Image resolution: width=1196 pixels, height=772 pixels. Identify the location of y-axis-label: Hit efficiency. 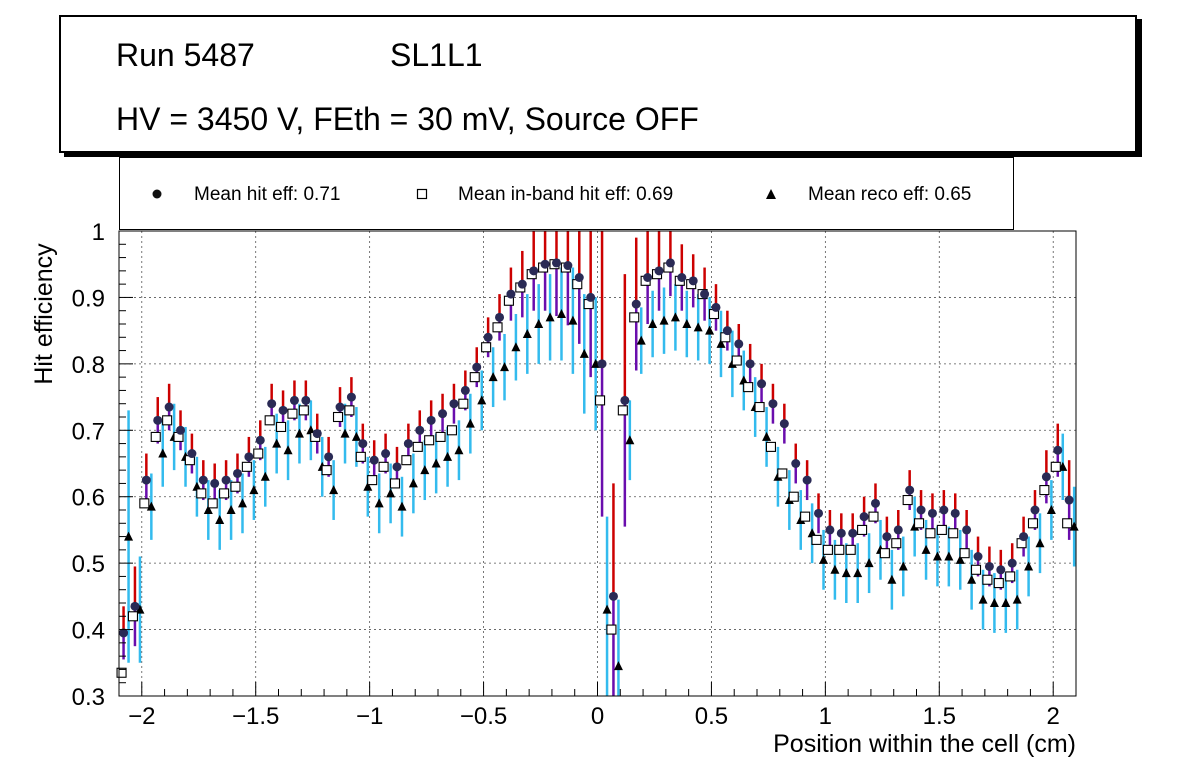
(44, 314).